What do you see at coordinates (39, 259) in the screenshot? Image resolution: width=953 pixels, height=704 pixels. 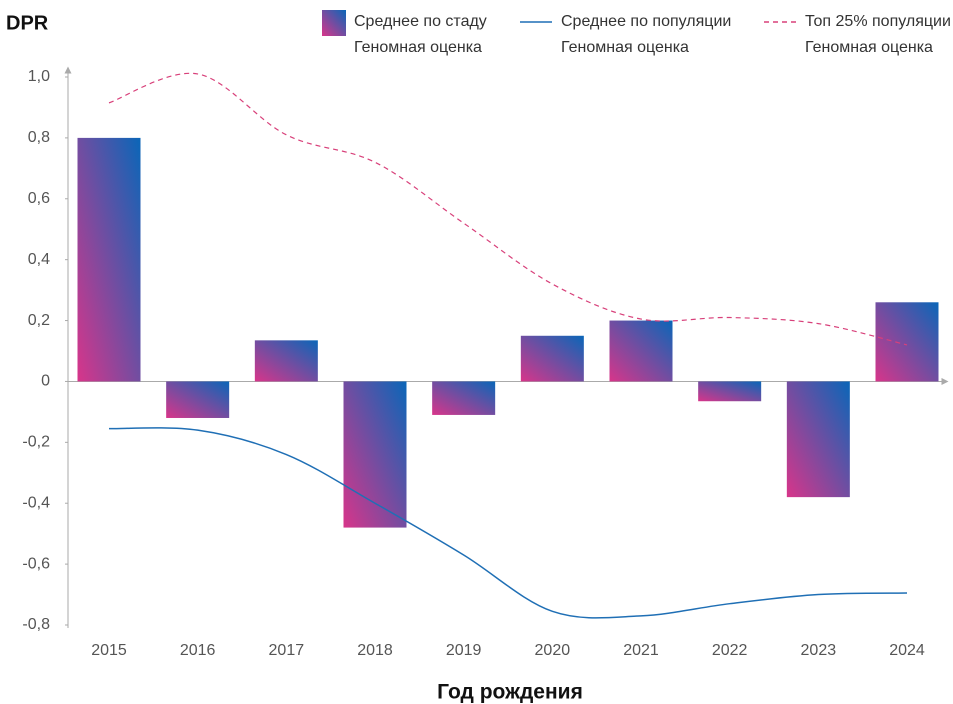 I see `y-tick-label: 0,4` at bounding box center [39, 259].